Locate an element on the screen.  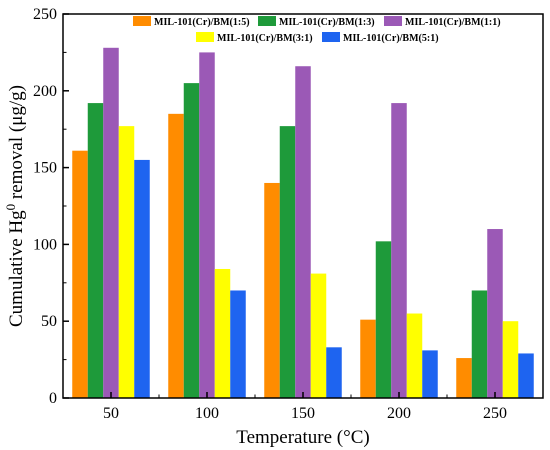
y-tick-label: 50 is located at coordinates (49, 321).